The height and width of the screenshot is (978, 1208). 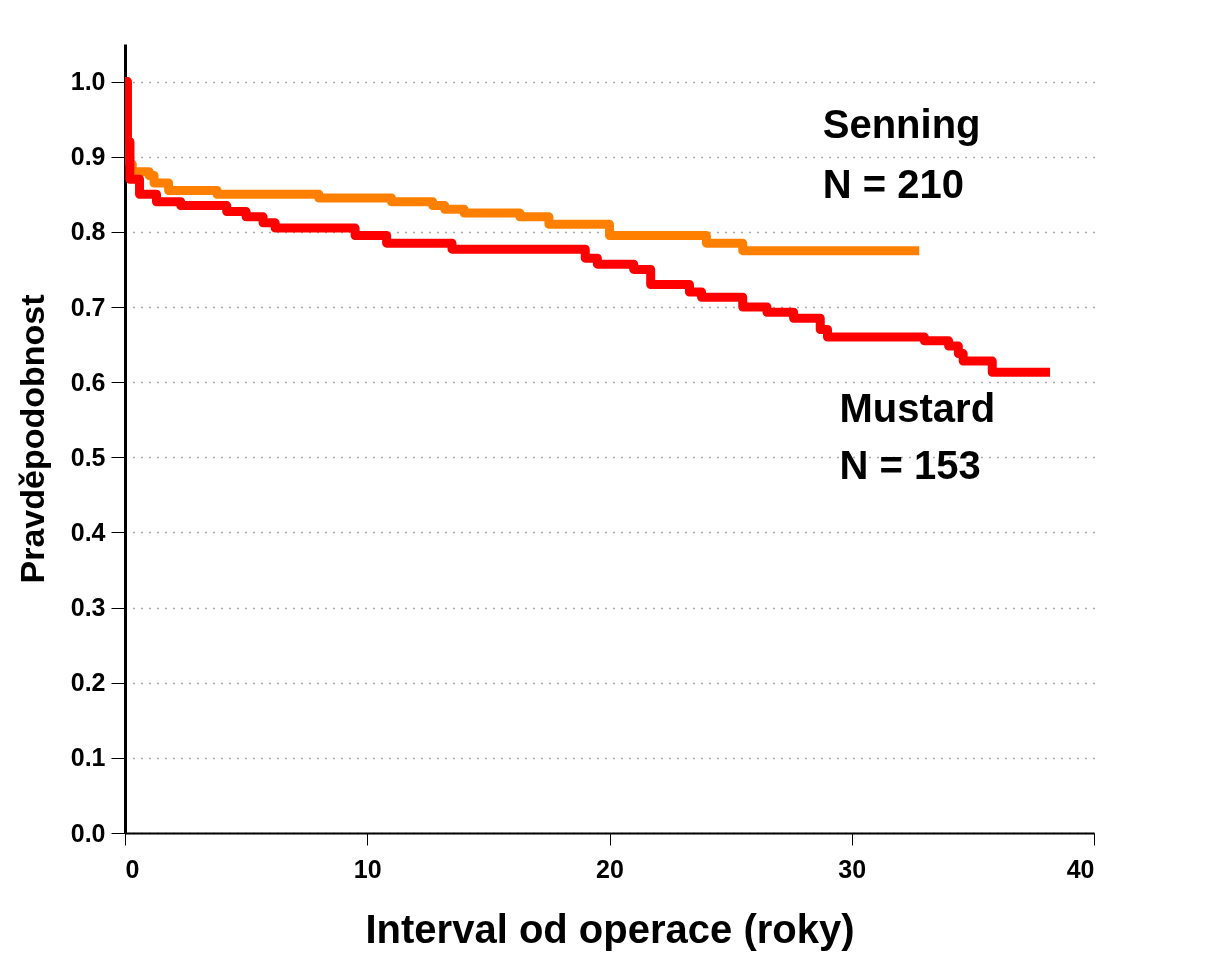 What do you see at coordinates (1080, 868) in the screenshot?
I see `x-tick-label: 40` at bounding box center [1080, 868].